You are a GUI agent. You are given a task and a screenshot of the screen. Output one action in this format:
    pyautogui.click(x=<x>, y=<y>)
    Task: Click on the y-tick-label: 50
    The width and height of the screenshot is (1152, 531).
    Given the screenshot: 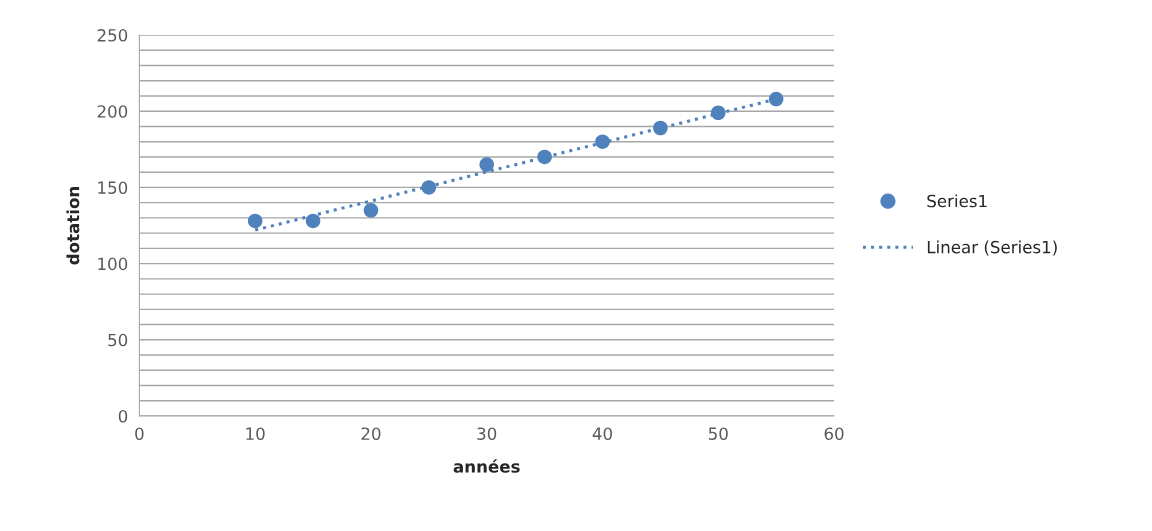 What is the action you would take?
    pyautogui.click(x=118, y=340)
    